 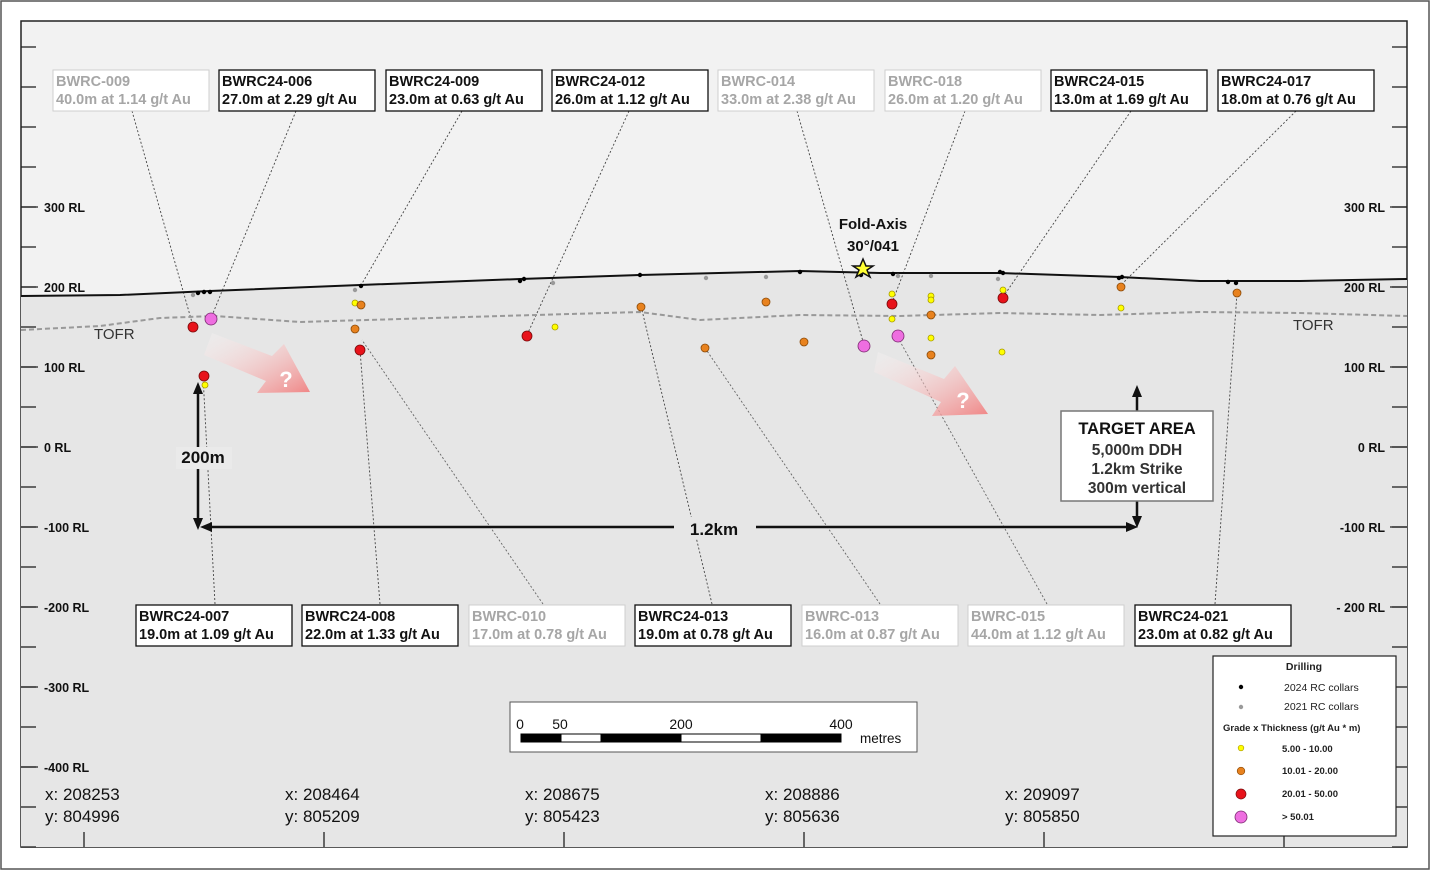 I want to click on rl-label-right: 0 RL, so click(x=1371, y=448).